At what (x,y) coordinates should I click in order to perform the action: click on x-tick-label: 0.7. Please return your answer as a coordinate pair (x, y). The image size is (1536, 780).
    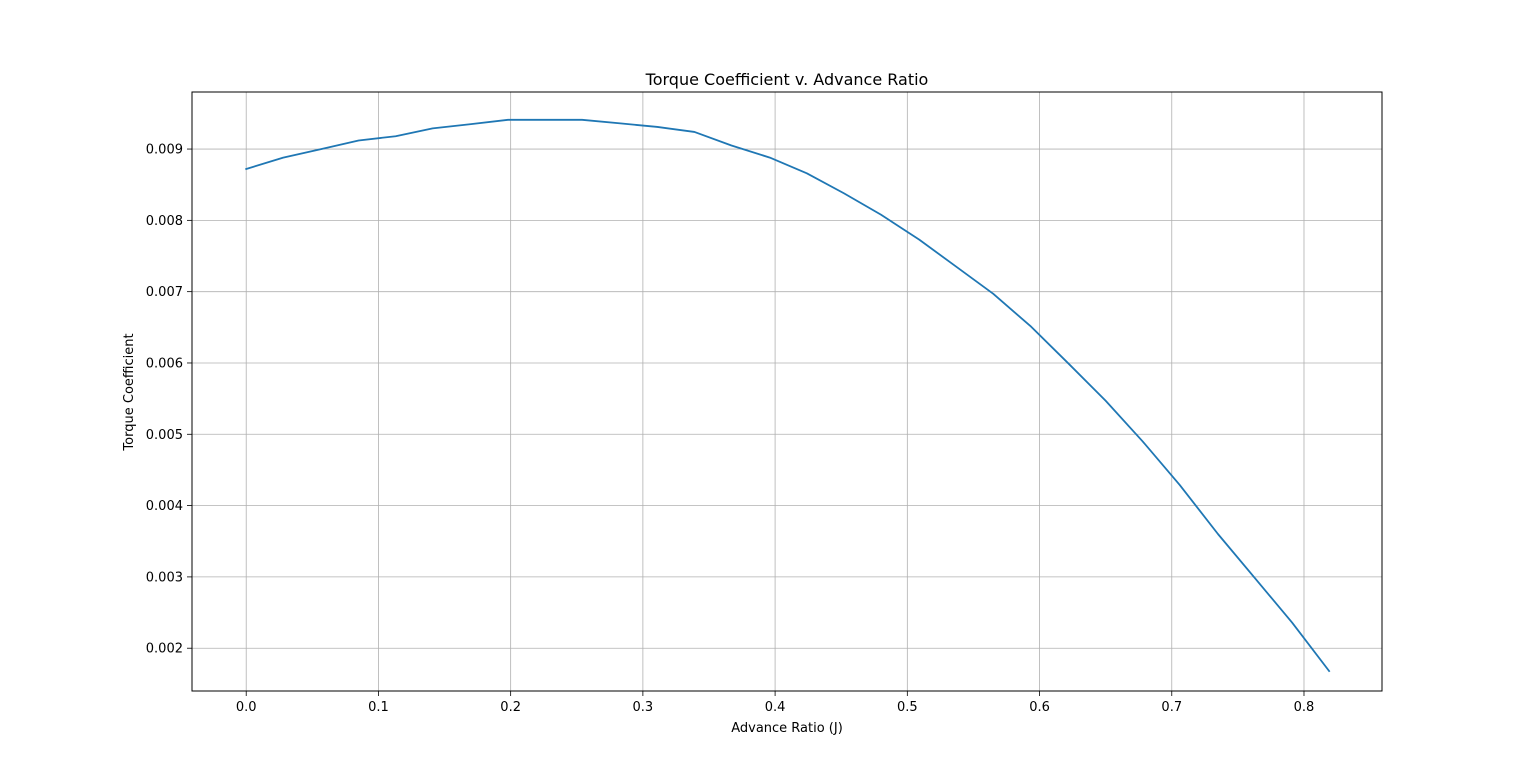
    Looking at the image, I should click on (1171, 707).